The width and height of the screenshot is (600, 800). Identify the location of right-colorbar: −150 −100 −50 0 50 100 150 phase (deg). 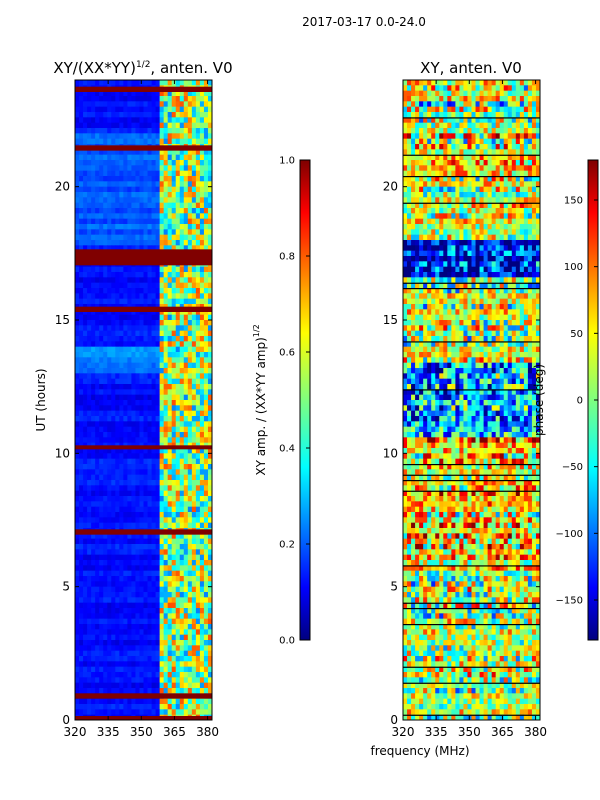
(565, 400).